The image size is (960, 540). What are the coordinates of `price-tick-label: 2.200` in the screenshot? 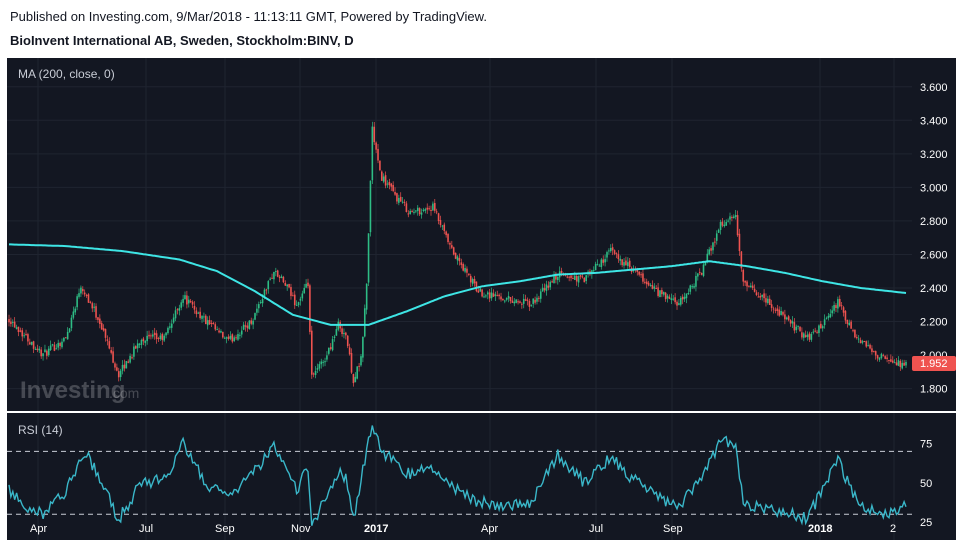 It's located at (934, 323).